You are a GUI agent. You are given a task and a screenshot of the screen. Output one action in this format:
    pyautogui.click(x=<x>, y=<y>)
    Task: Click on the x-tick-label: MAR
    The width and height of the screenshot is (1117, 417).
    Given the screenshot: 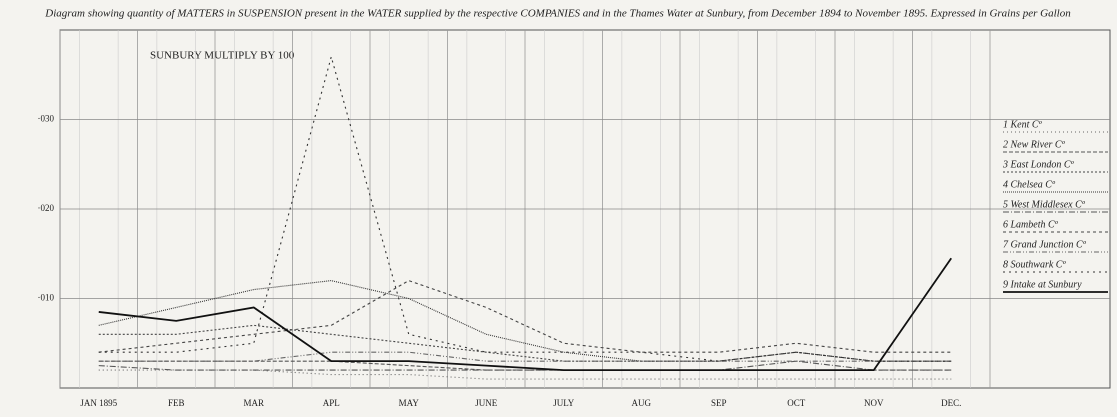 What is the action you would take?
    pyautogui.click(x=253, y=403)
    